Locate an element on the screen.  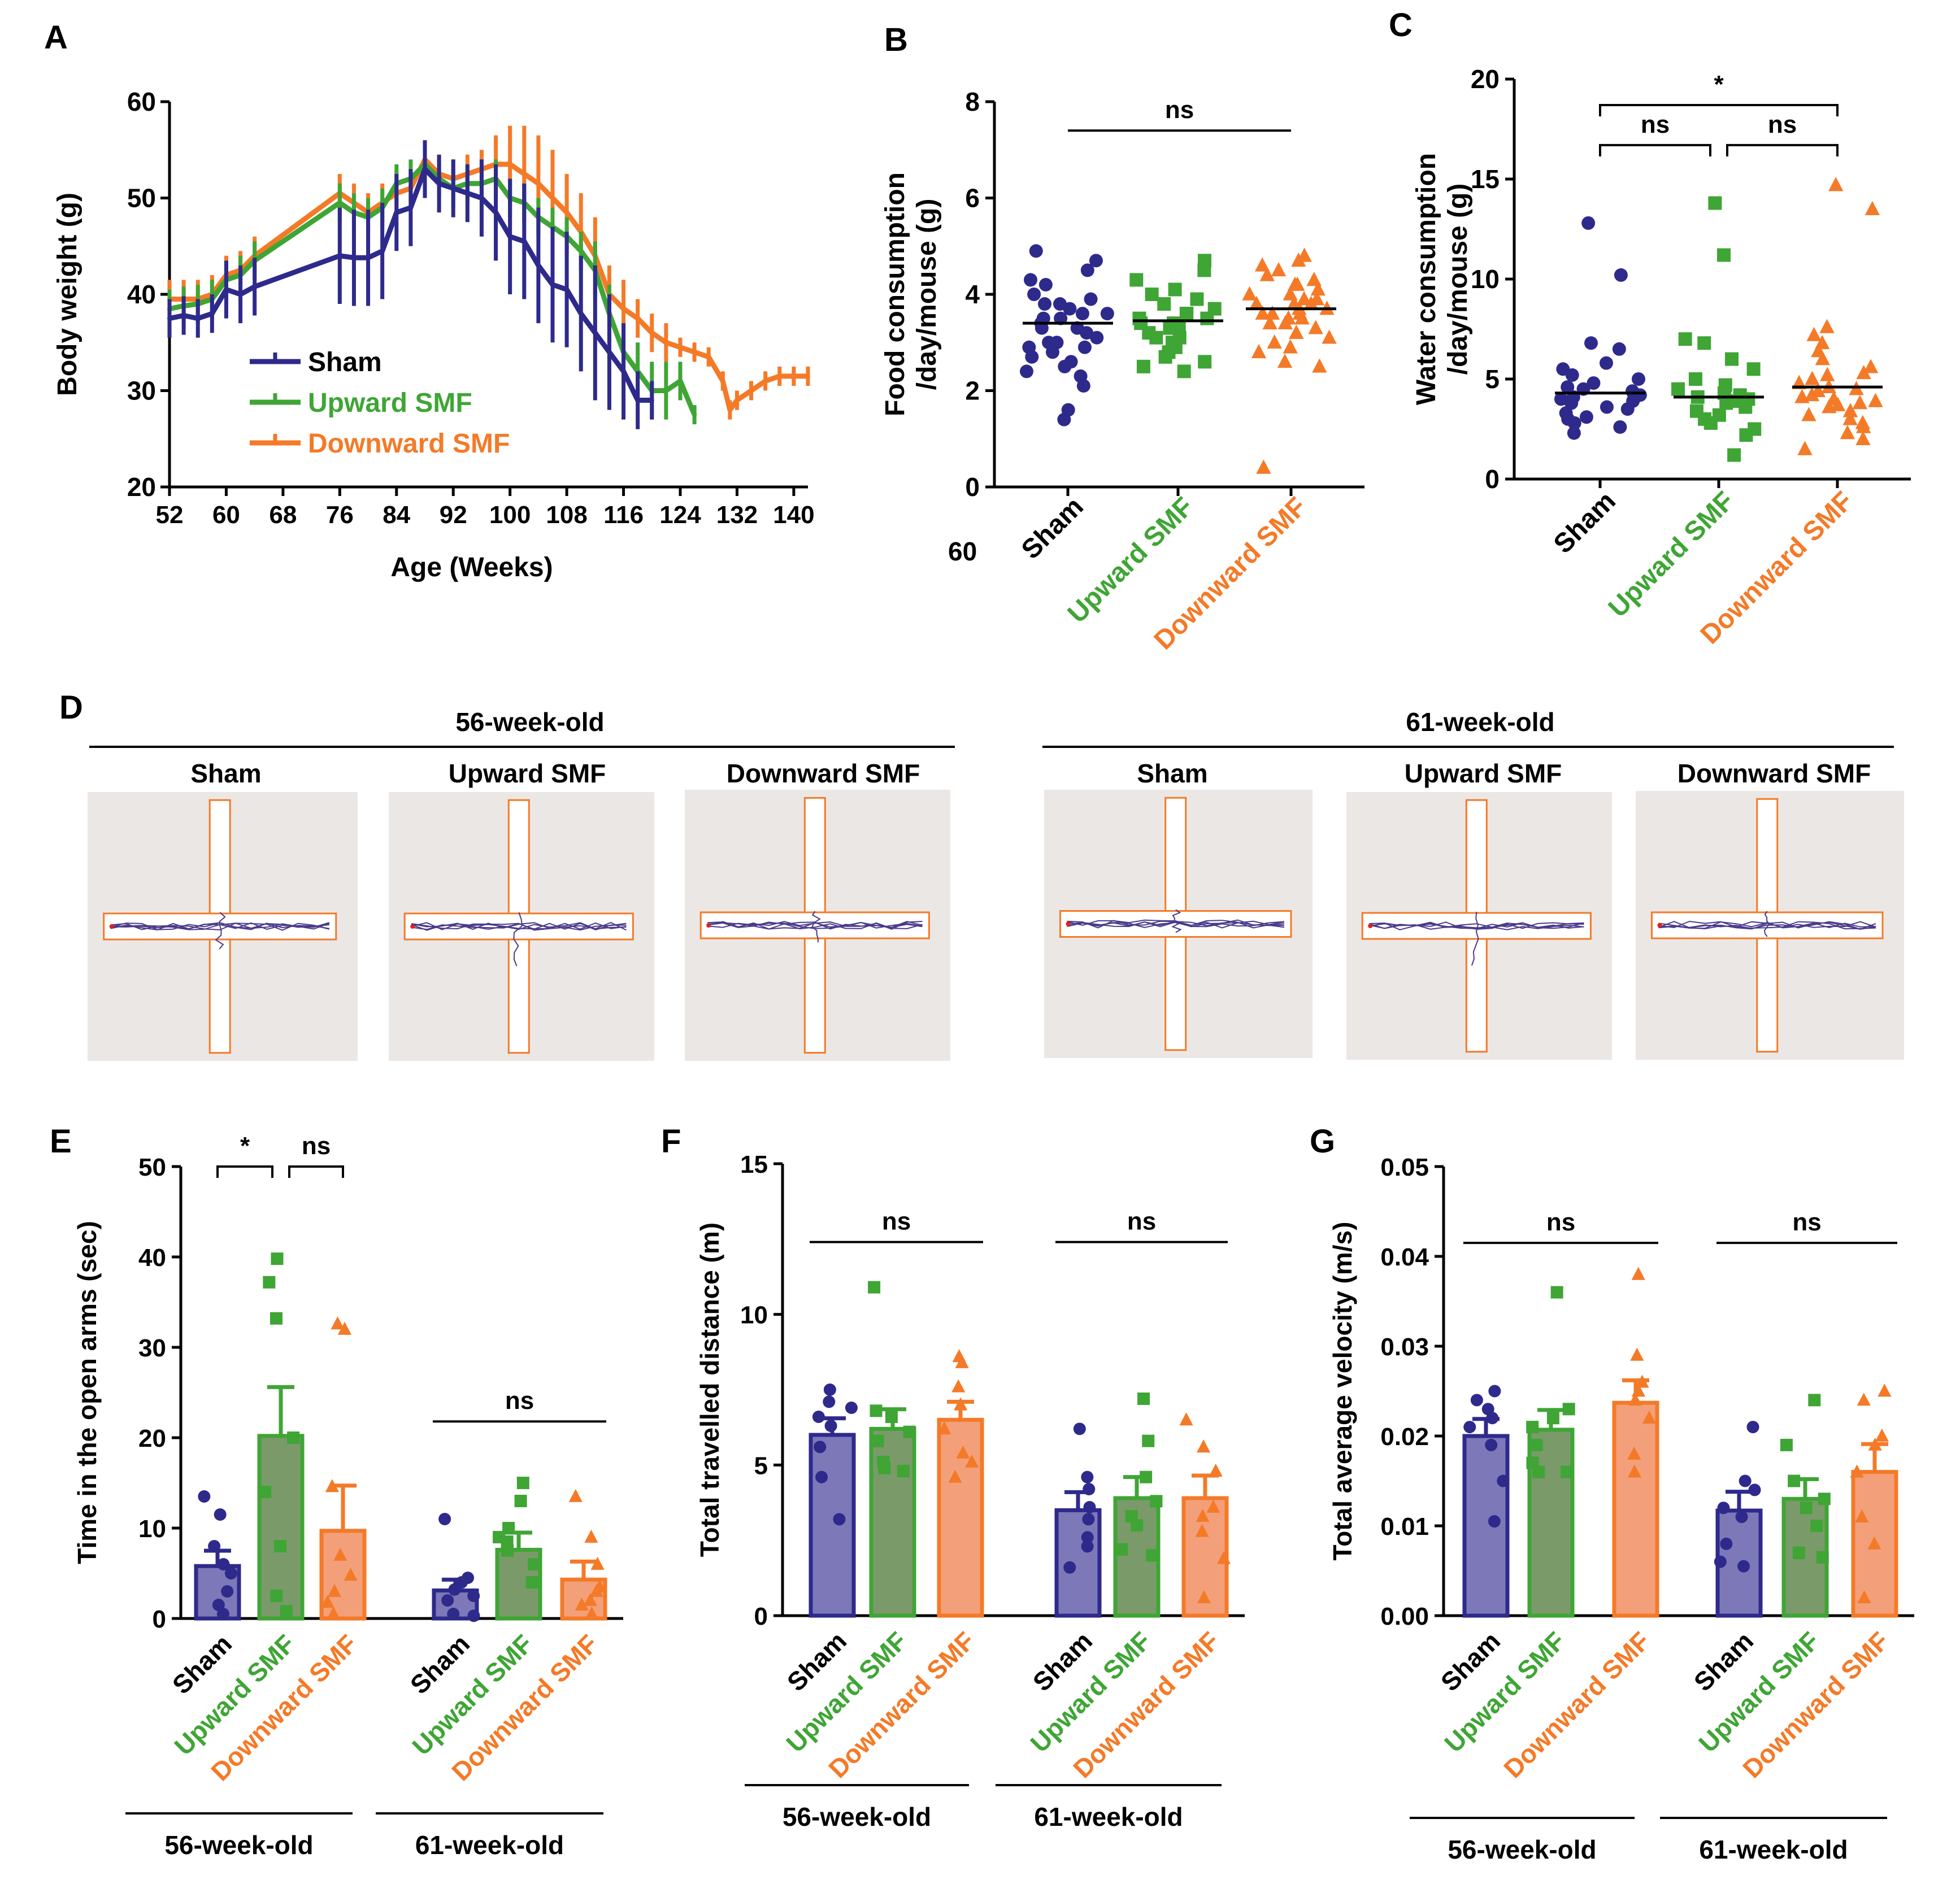
significance-bracket is located at coordinates (244, 1172).